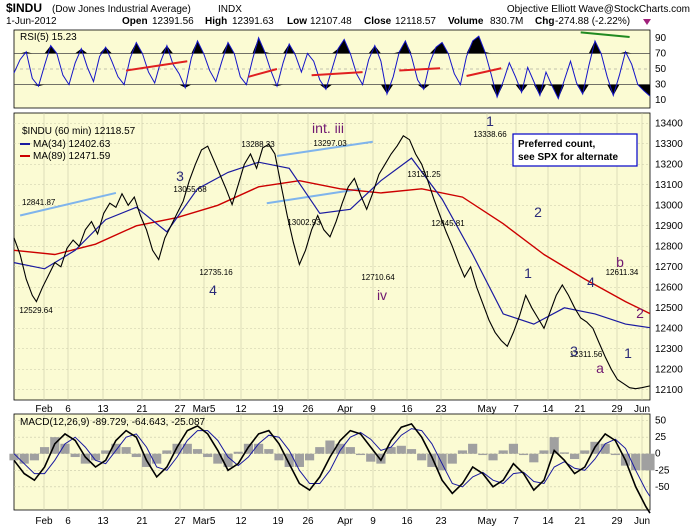 The width and height of the screenshot is (700, 530). What do you see at coordinates (516, 409) in the screenshot?
I see `price-x-tick-label: 7` at bounding box center [516, 409].